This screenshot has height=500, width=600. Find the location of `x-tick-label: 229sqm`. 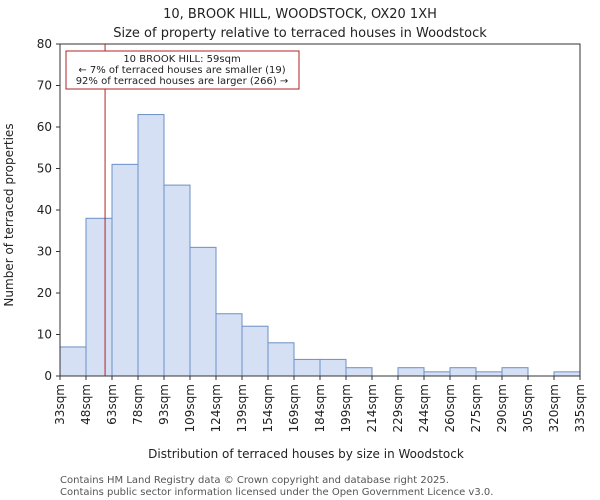

x-tick-label: 229sqm is located at coordinates (398, 408).